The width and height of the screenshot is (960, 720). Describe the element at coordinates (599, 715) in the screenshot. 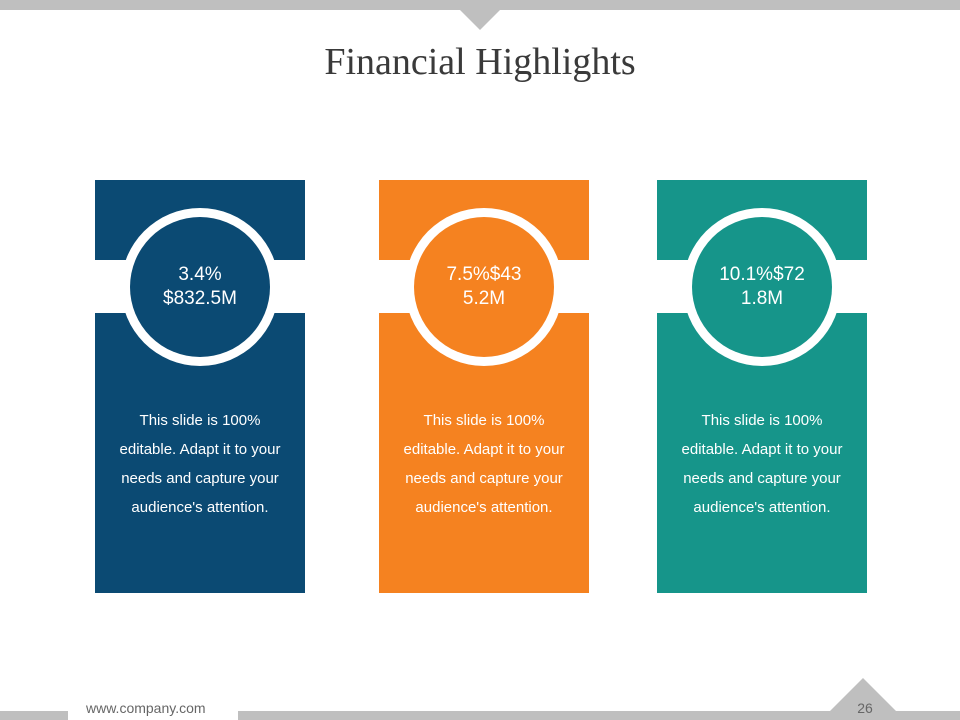

I see `bottom-bar-right` at that location.